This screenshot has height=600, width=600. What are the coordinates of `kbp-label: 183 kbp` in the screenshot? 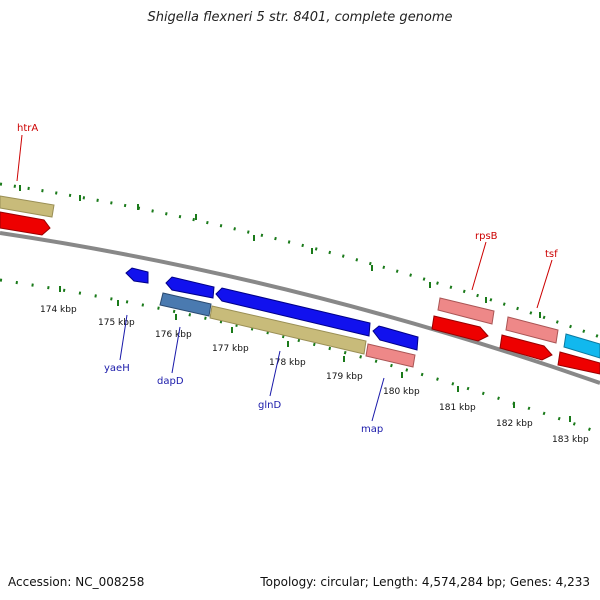 It's located at (570, 440).